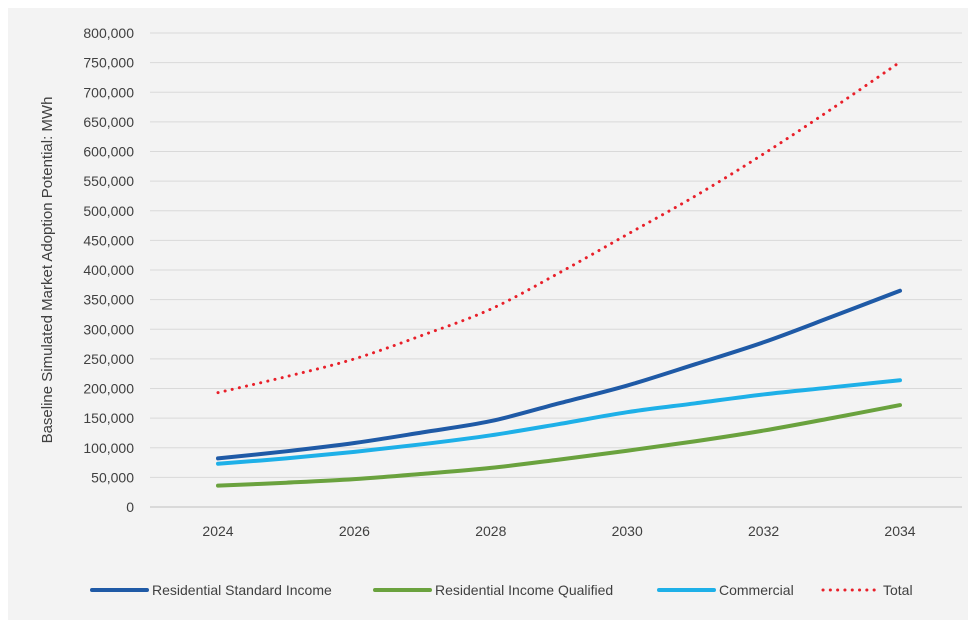 The height and width of the screenshot is (628, 977). I want to click on x-tick-labels: 2024 2026 2028 2030 2032 2034, so click(558, 531).